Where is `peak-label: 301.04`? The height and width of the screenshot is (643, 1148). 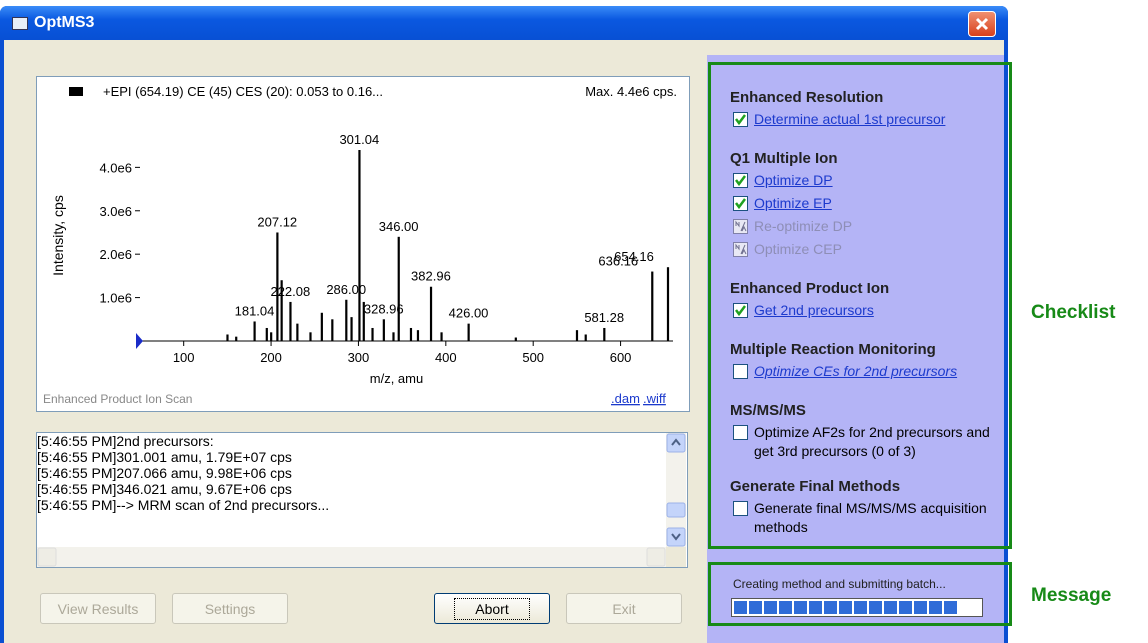 peak-label: 301.04 is located at coordinates (359, 139).